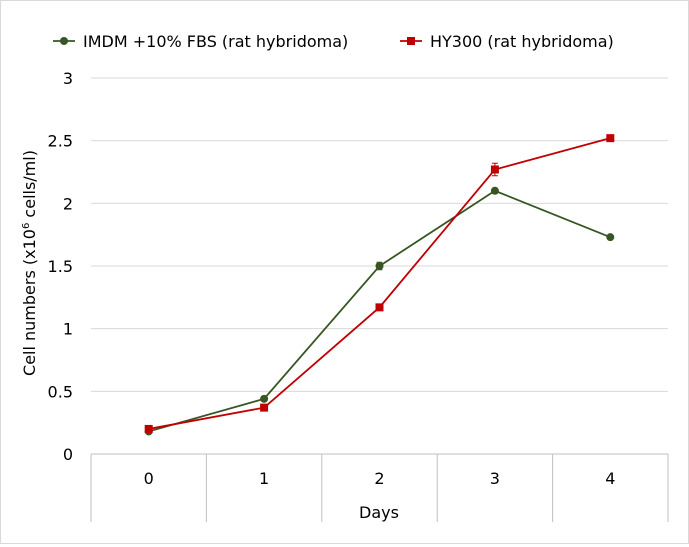  What do you see at coordinates (60, 391) in the screenshot?
I see `y-tick-label: 0.5` at bounding box center [60, 391].